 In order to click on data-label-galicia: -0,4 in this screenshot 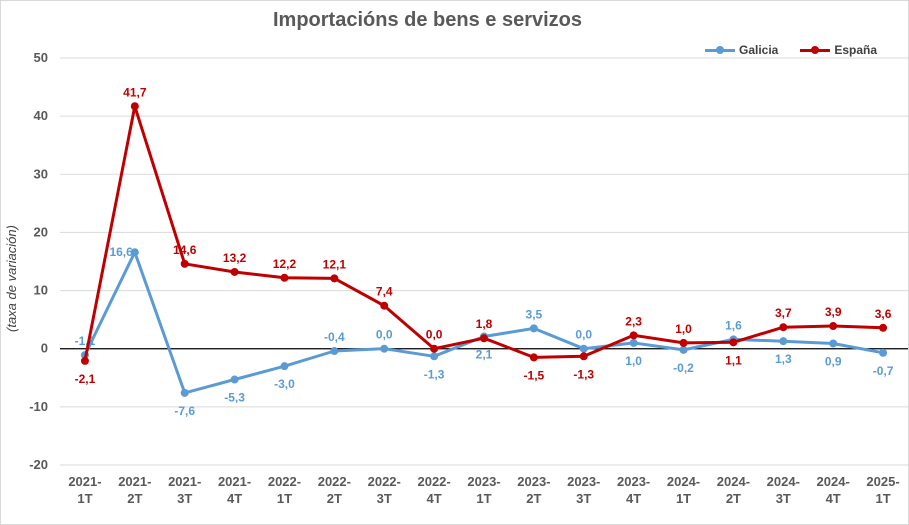, I will do `click(334, 337)`.